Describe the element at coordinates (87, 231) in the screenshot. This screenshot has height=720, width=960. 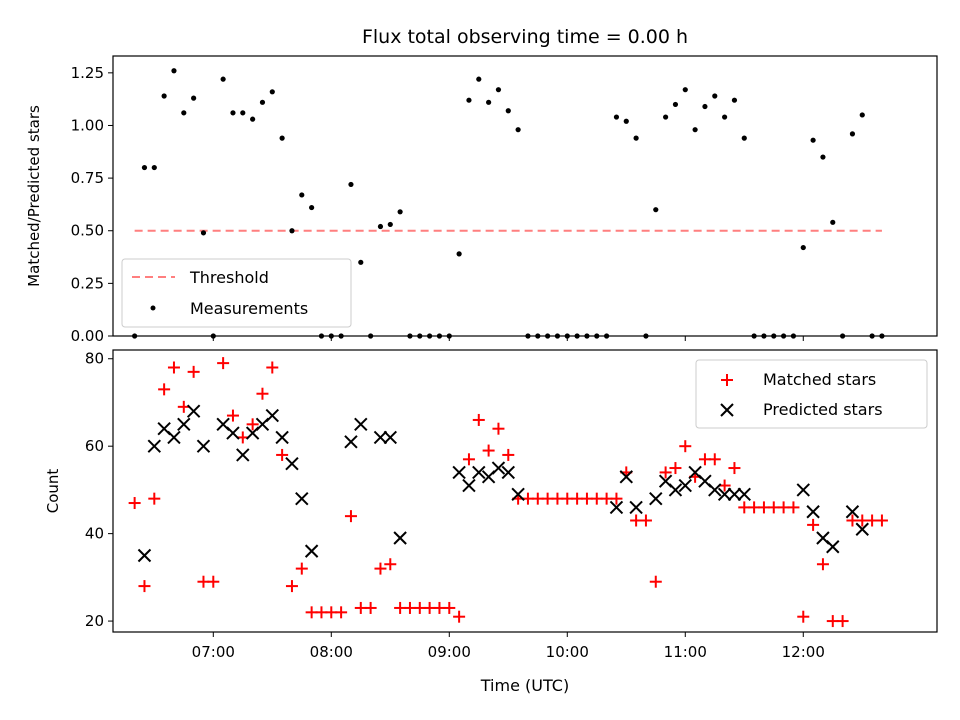
I see `y-tick-label: 0.50` at that location.